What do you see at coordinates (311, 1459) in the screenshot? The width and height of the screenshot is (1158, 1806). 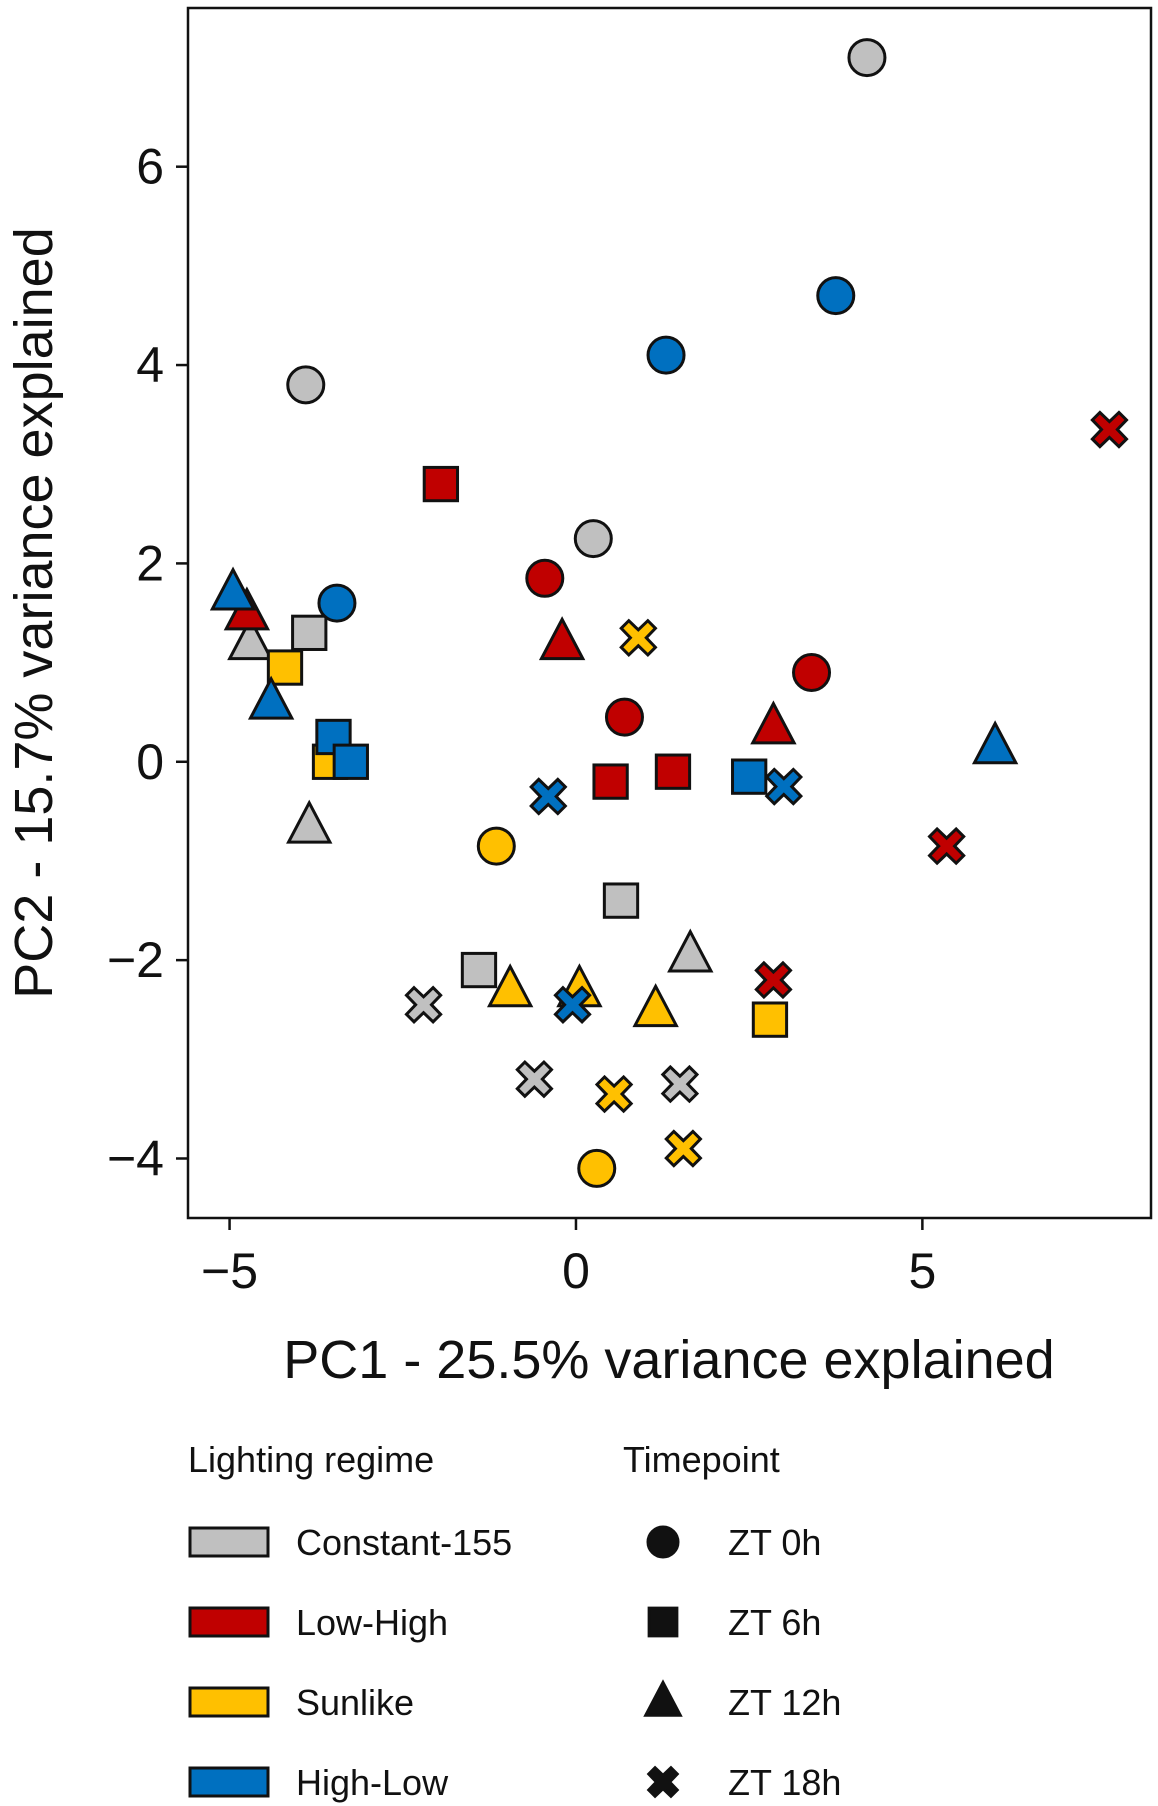 I see `legend-title-lighting: Lighting regime` at bounding box center [311, 1459].